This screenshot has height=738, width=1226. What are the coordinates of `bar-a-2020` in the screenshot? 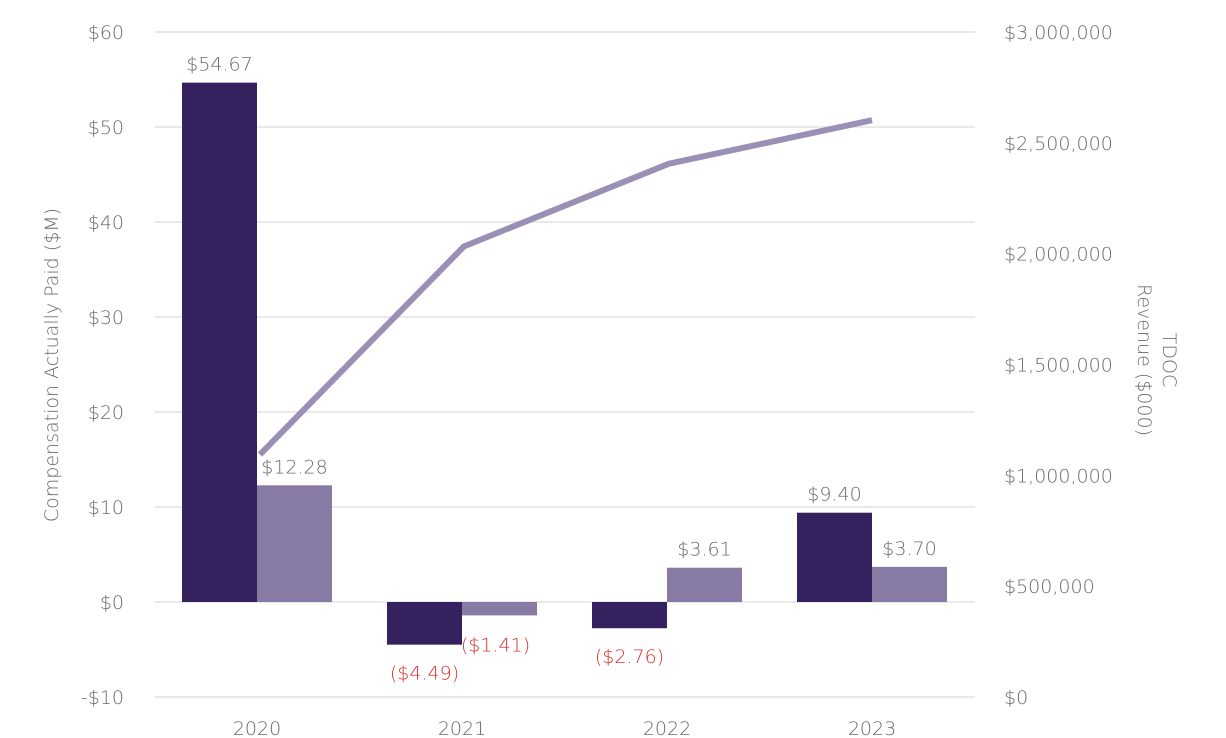 It's located at (219, 342).